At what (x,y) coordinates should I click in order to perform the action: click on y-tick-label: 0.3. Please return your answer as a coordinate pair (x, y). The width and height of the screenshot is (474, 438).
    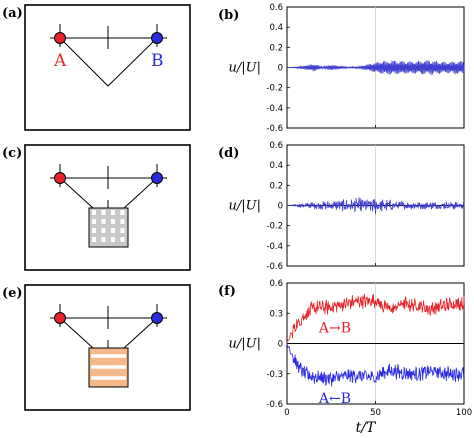
    Looking at the image, I should click on (276, 314).